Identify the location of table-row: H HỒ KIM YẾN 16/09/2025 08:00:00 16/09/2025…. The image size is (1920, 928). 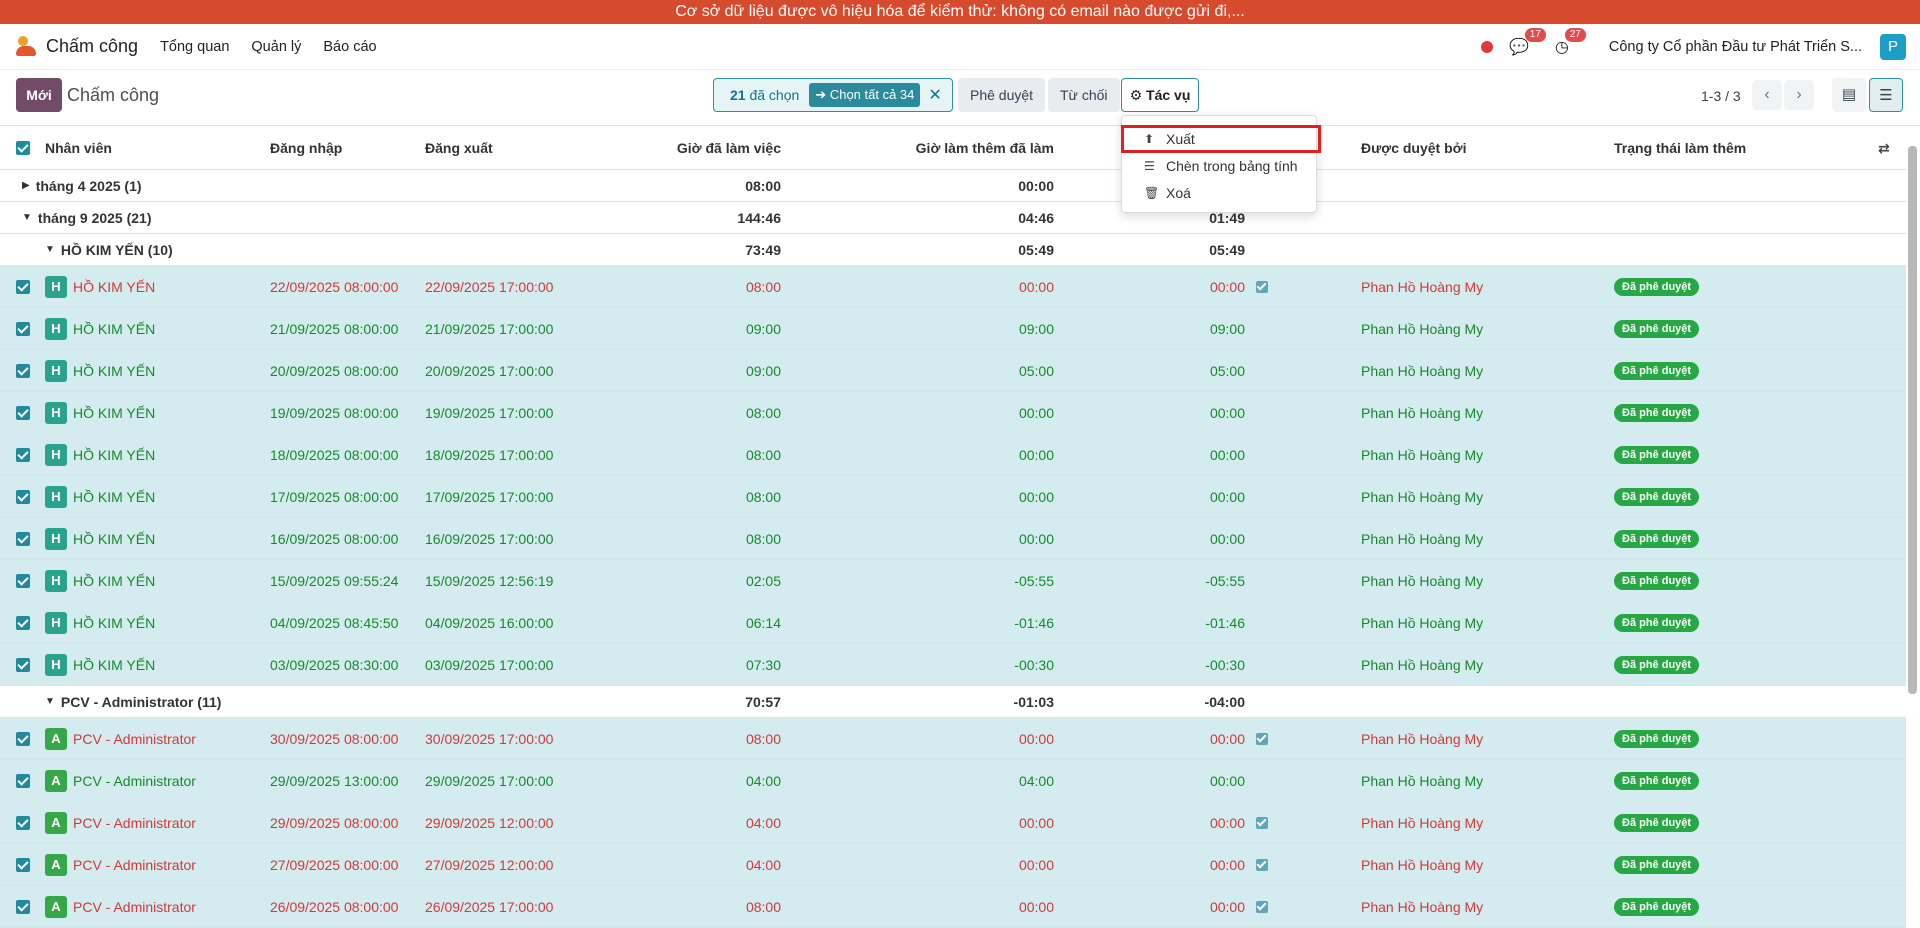
(953, 539).